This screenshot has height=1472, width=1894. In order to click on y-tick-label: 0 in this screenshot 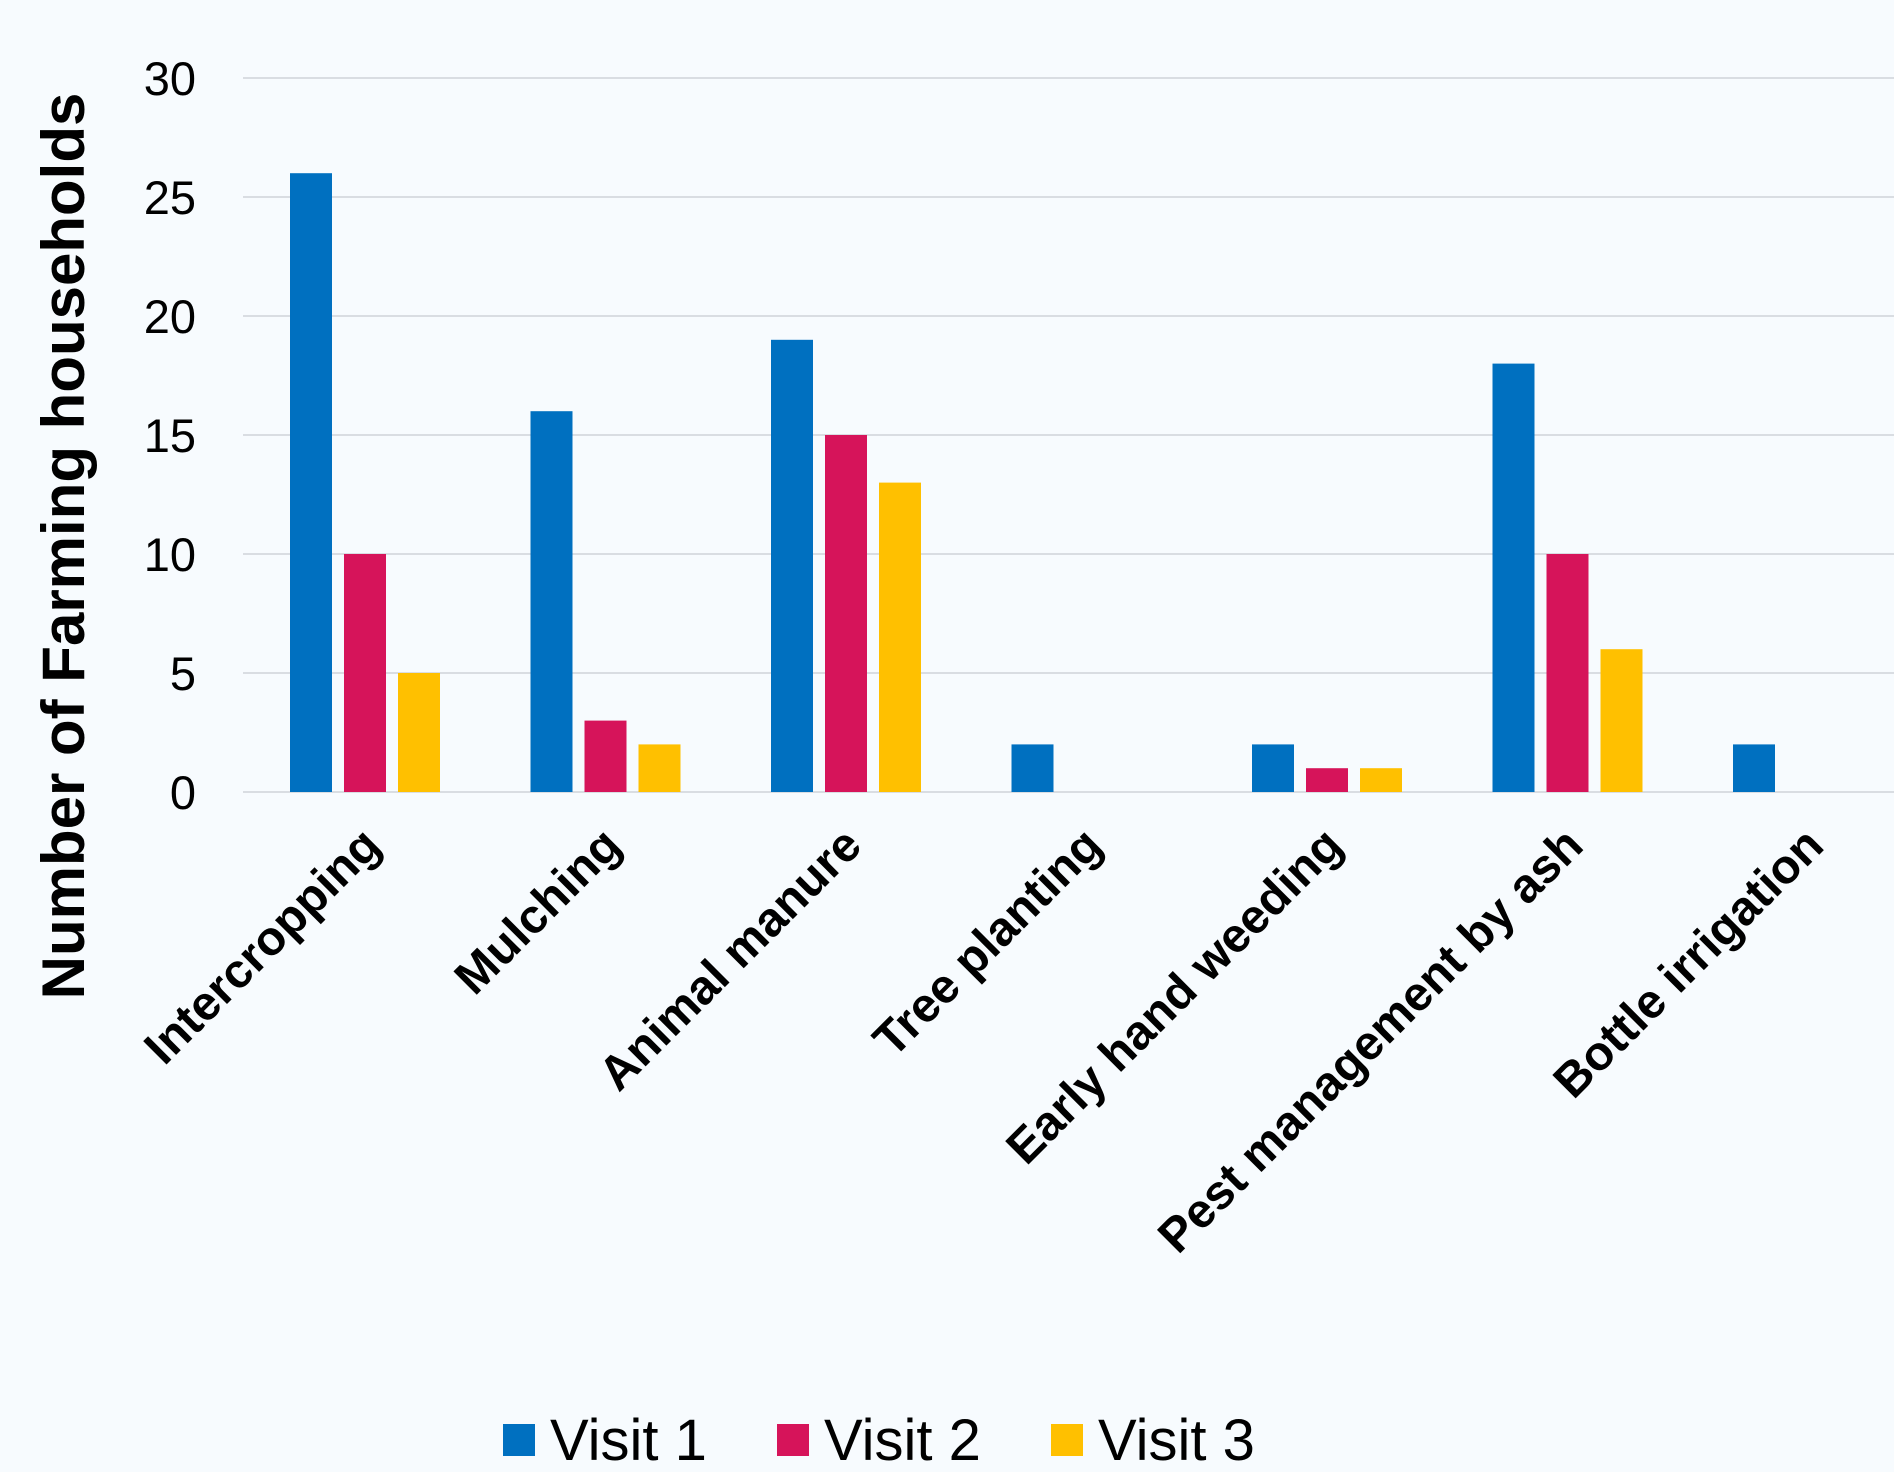, I will do `click(183, 792)`.